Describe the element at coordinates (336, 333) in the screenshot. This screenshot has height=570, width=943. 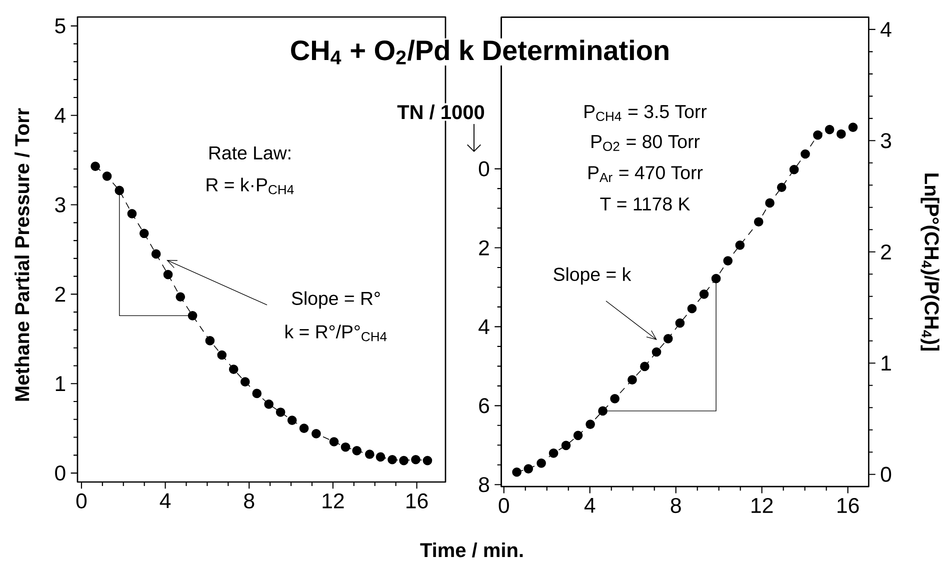
I see `annotation: k = R°/P°$_{CH4}$` at that location.